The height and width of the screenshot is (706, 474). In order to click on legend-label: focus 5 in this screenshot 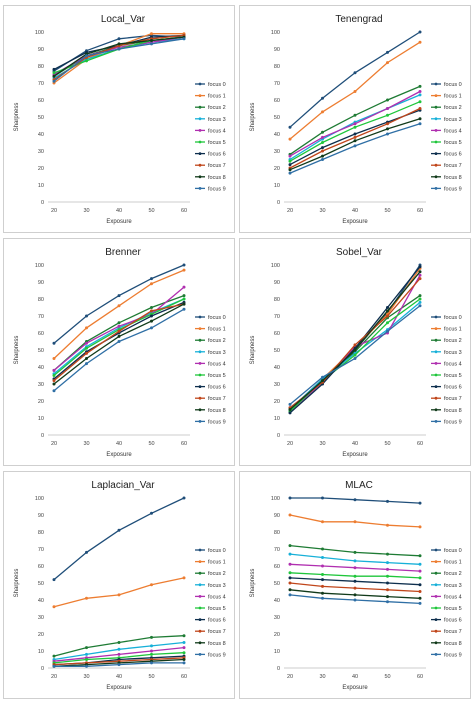, I will do `click(453, 376)`.